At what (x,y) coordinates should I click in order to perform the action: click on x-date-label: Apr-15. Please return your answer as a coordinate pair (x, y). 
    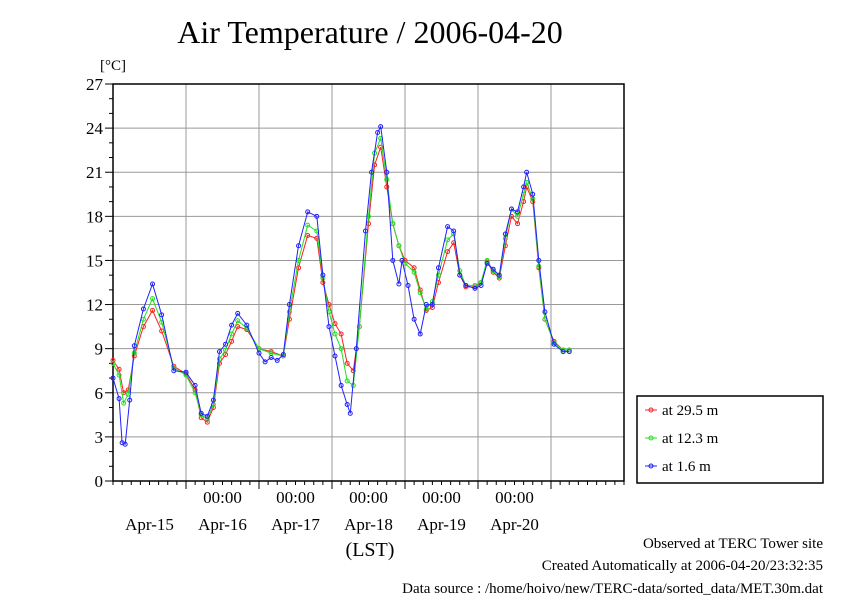
    Looking at the image, I should click on (149, 524).